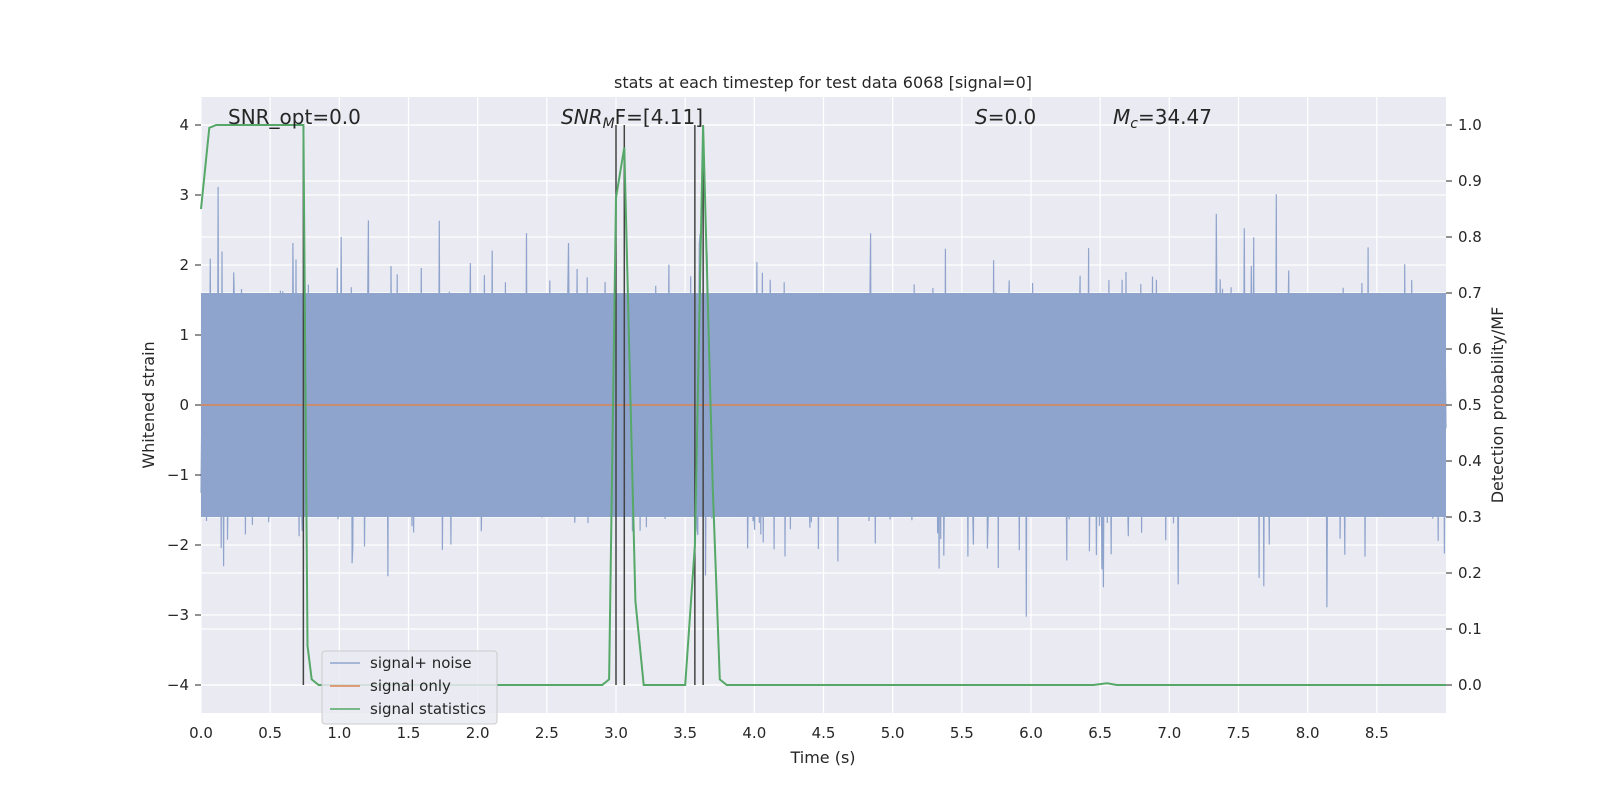  Describe the element at coordinates (1169, 733) in the screenshot. I see `x-tick-label: 7.0` at that location.